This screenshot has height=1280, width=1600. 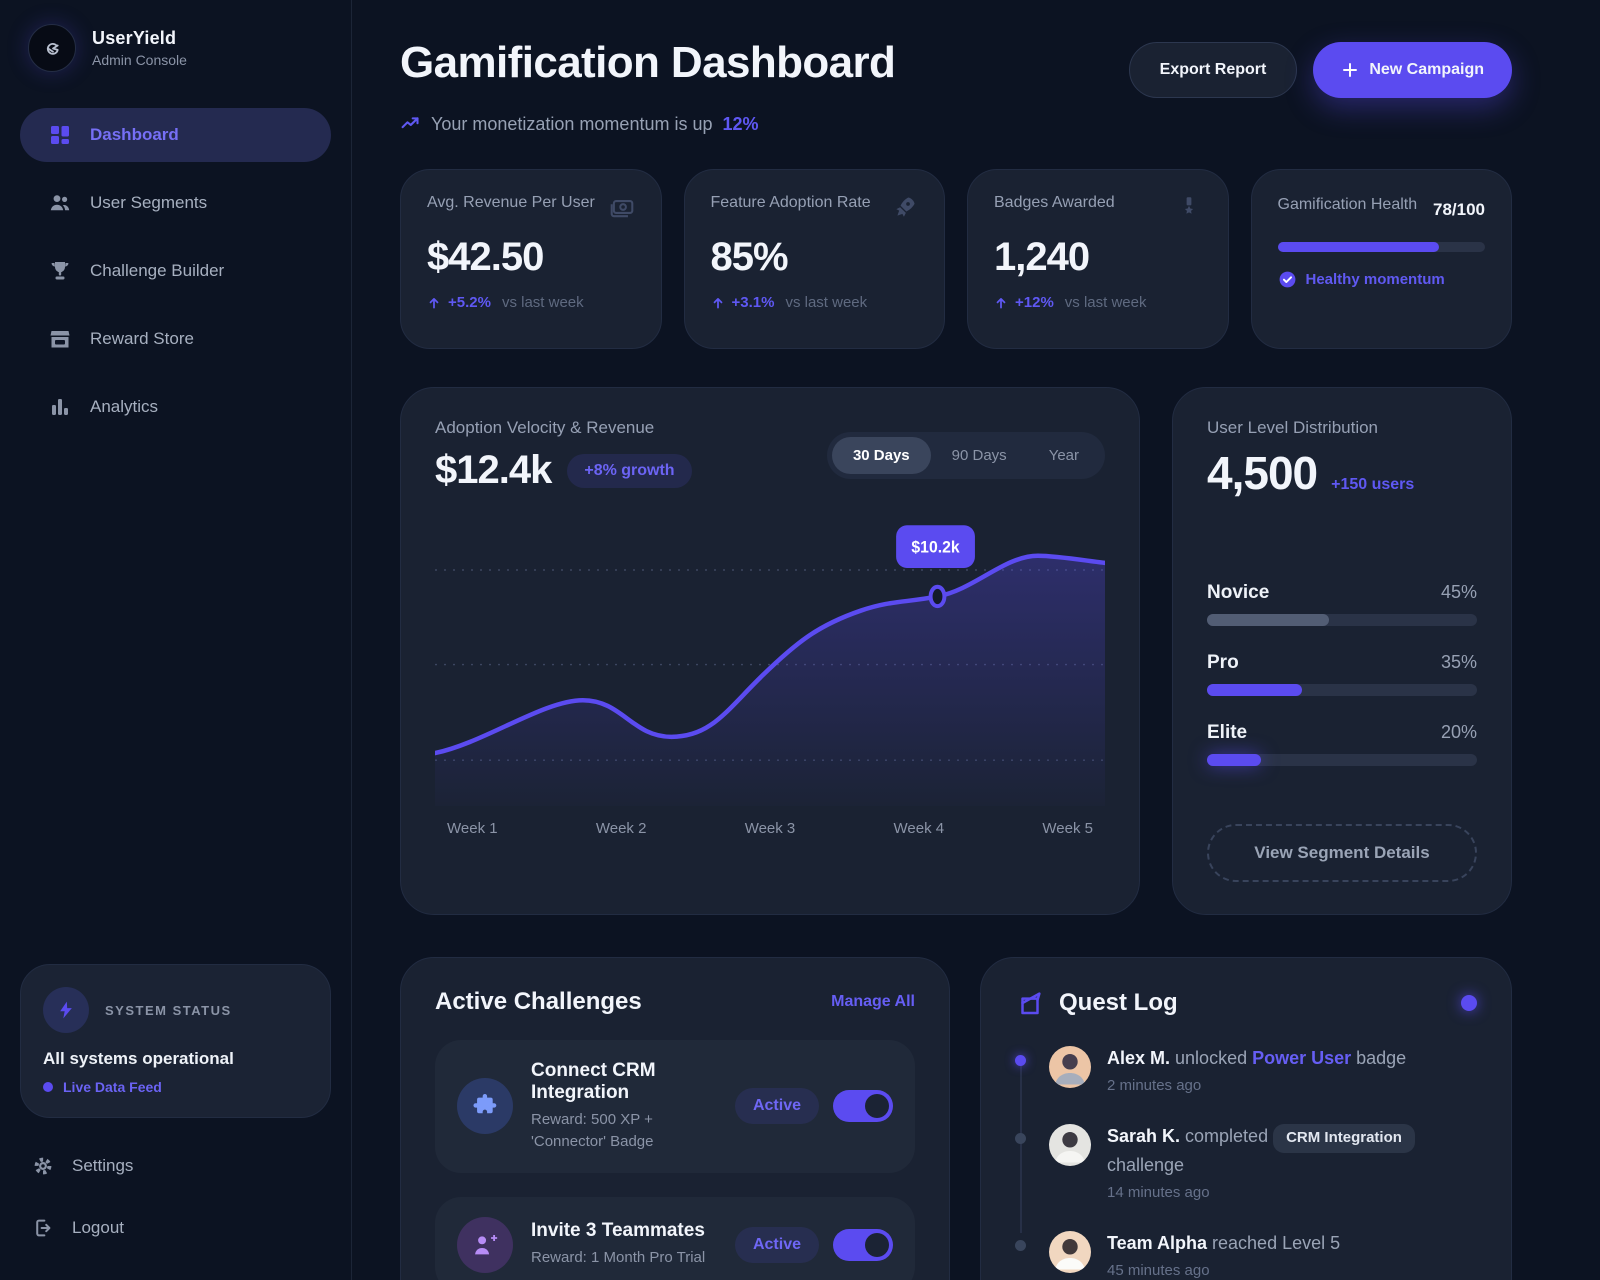 I want to click on kpi-card-badges: Badges Awarded 1,240 +12% vs last week, so click(x=1098, y=259).